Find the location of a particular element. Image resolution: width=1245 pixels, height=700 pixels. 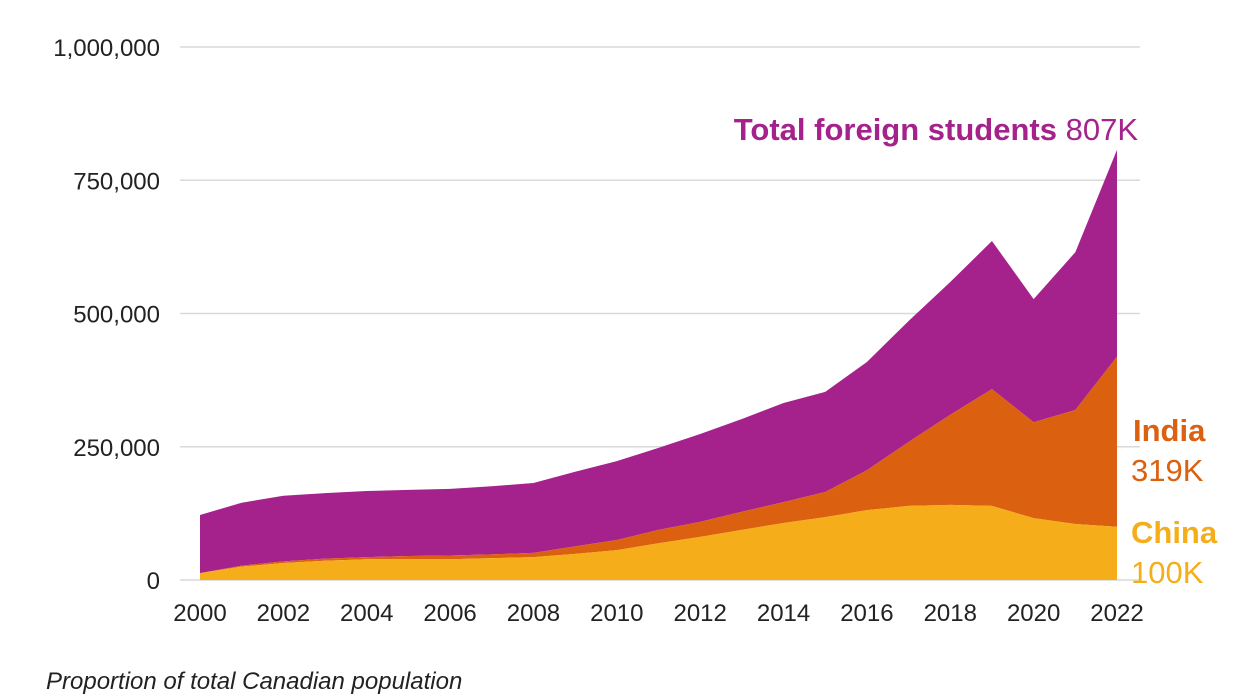

x-tick-label: 2006 is located at coordinates (449, 613).